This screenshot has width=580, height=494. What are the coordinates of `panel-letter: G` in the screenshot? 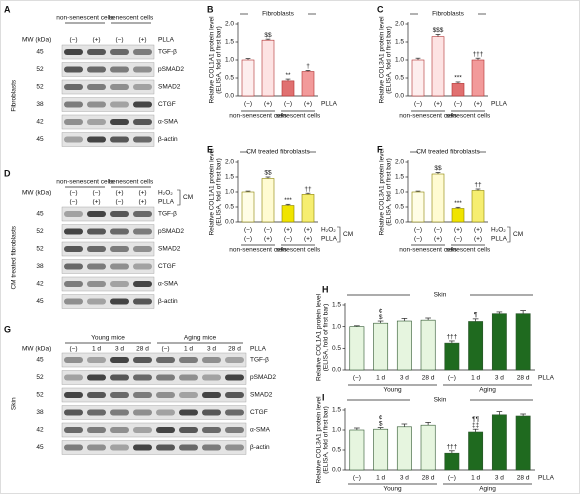 It's located at (7, 329).